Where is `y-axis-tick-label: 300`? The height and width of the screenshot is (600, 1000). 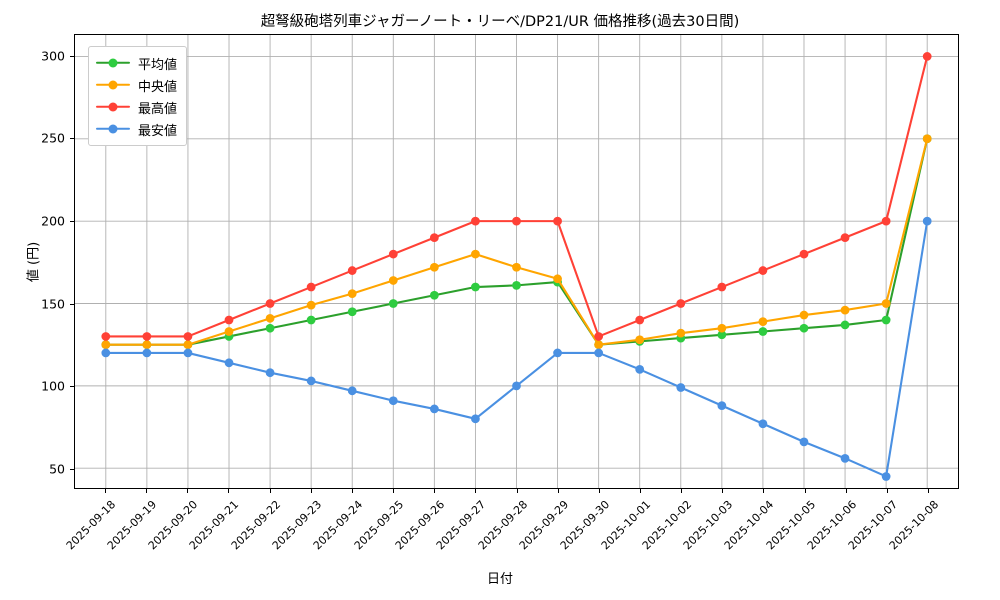 y-axis-tick-label: 300 is located at coordinates (53, 55).